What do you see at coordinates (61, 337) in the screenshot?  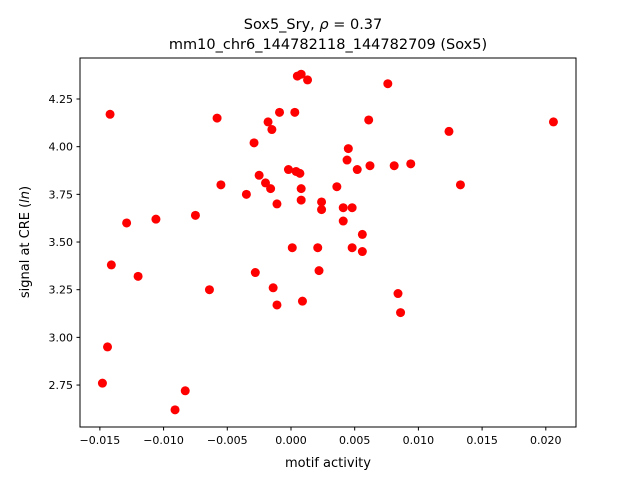 I see `y-tick-label: 3.00` at bounding box center [61, 337].